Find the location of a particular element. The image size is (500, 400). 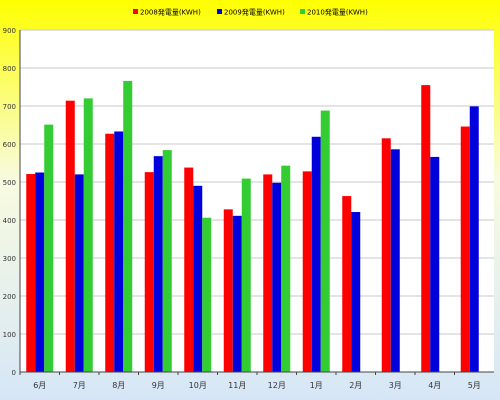

legend: 2008発電量(KWH) 2009発電量(KWH) 2010発電量(KWH) is located at coordinates (250, 12).